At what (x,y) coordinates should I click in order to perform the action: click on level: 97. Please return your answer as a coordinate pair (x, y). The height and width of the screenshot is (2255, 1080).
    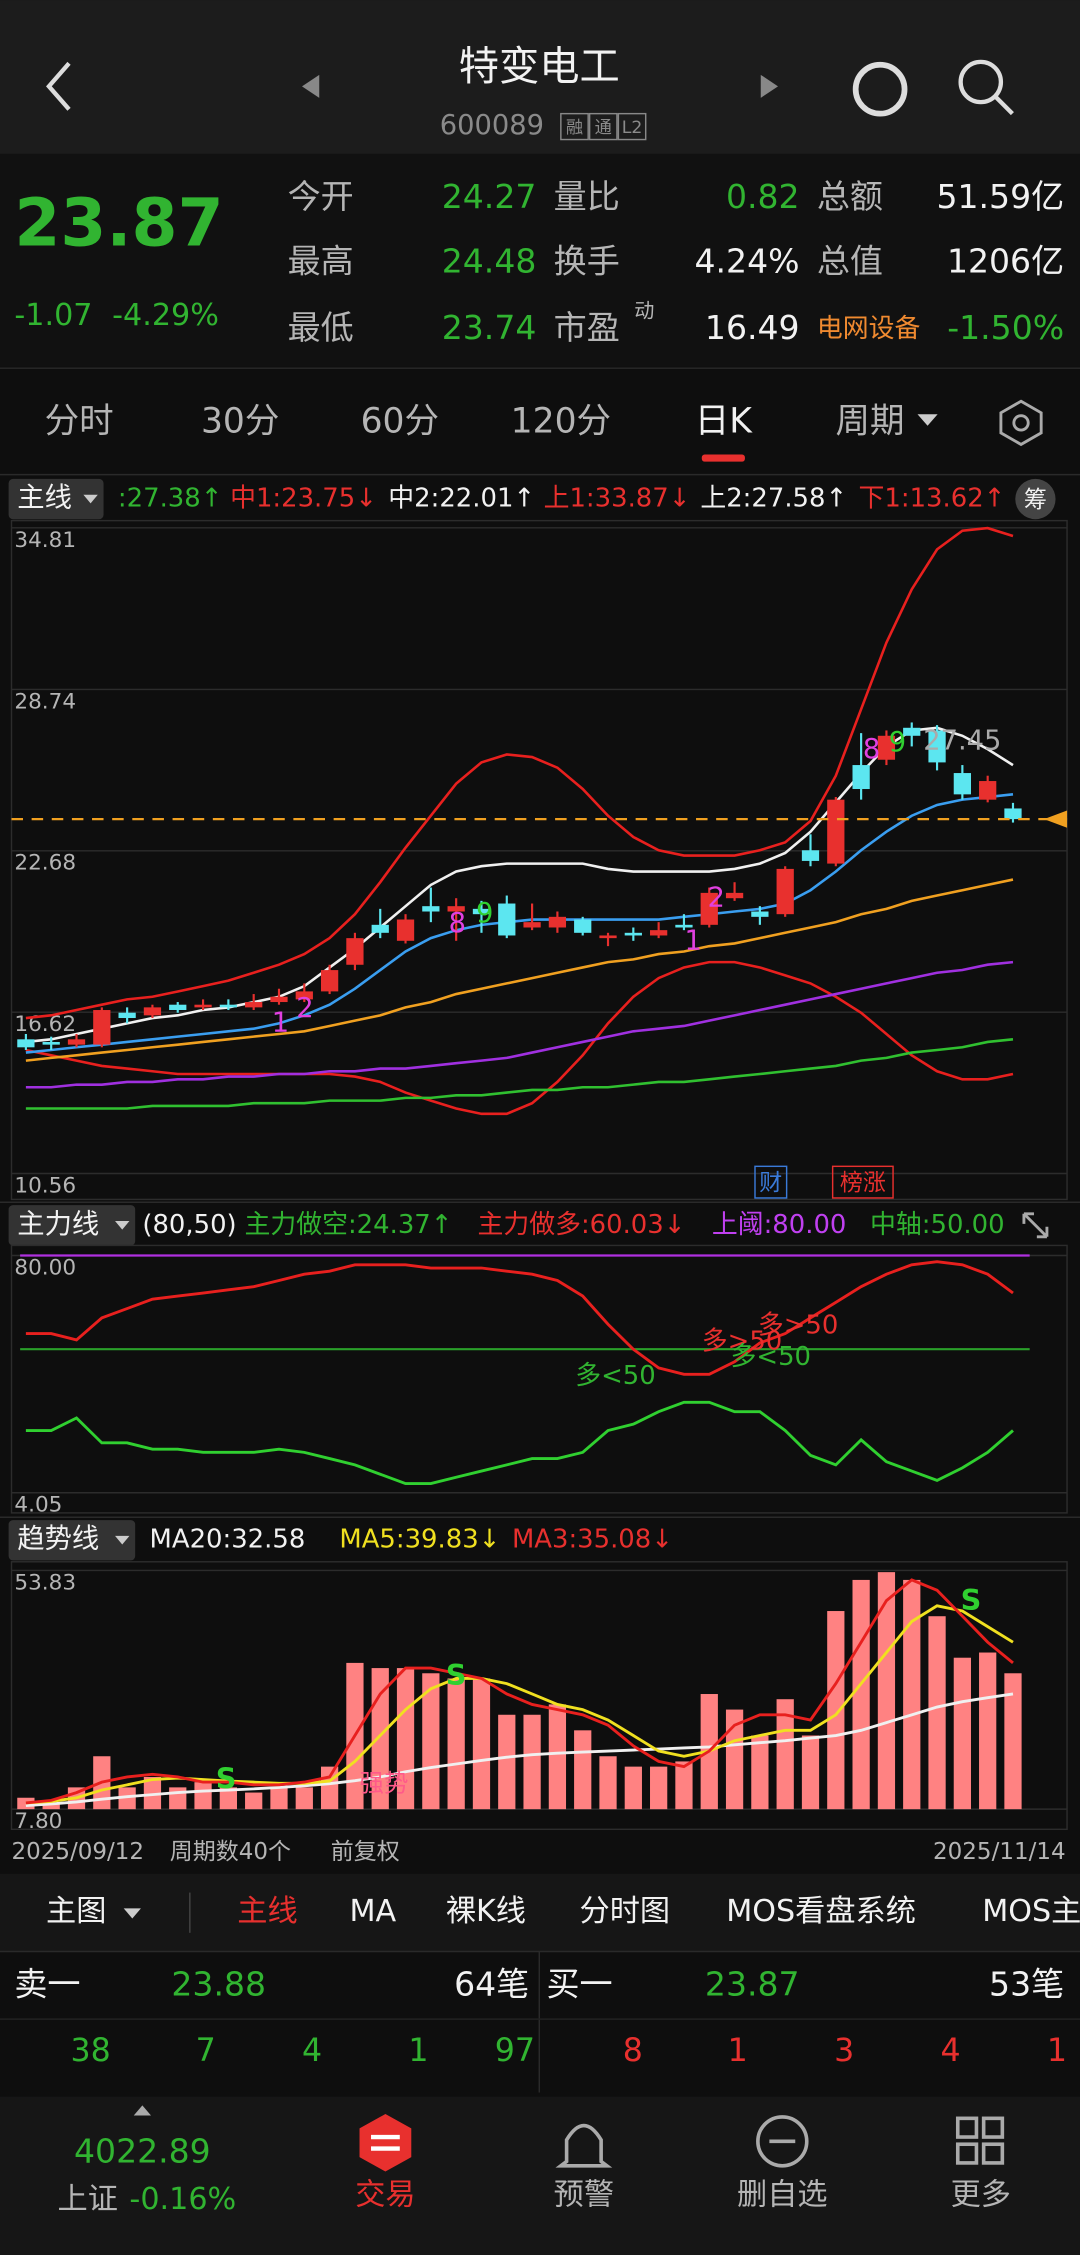
    Looking at the image, I should click on (515, 2051).